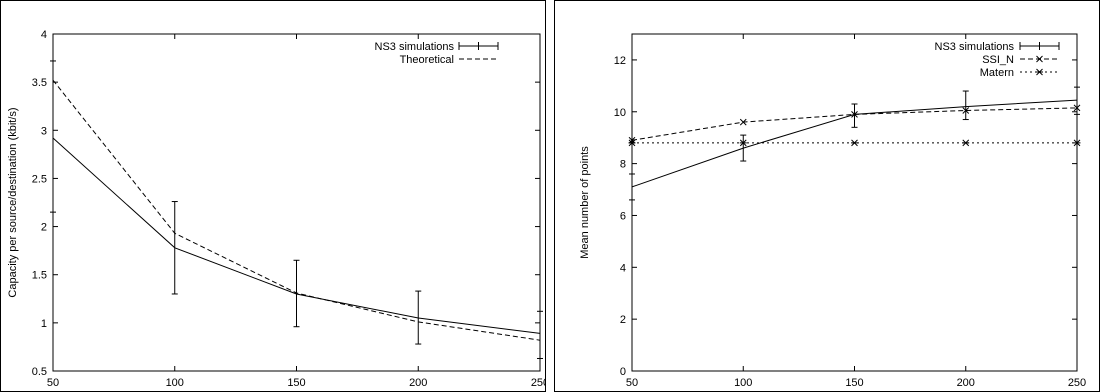 This screenshot has width=1100, height=392. What do you see at coordinates (44, 324) in the screenshot?
I see `left-y-tick-label: 1` at bounding box center [44, 324].